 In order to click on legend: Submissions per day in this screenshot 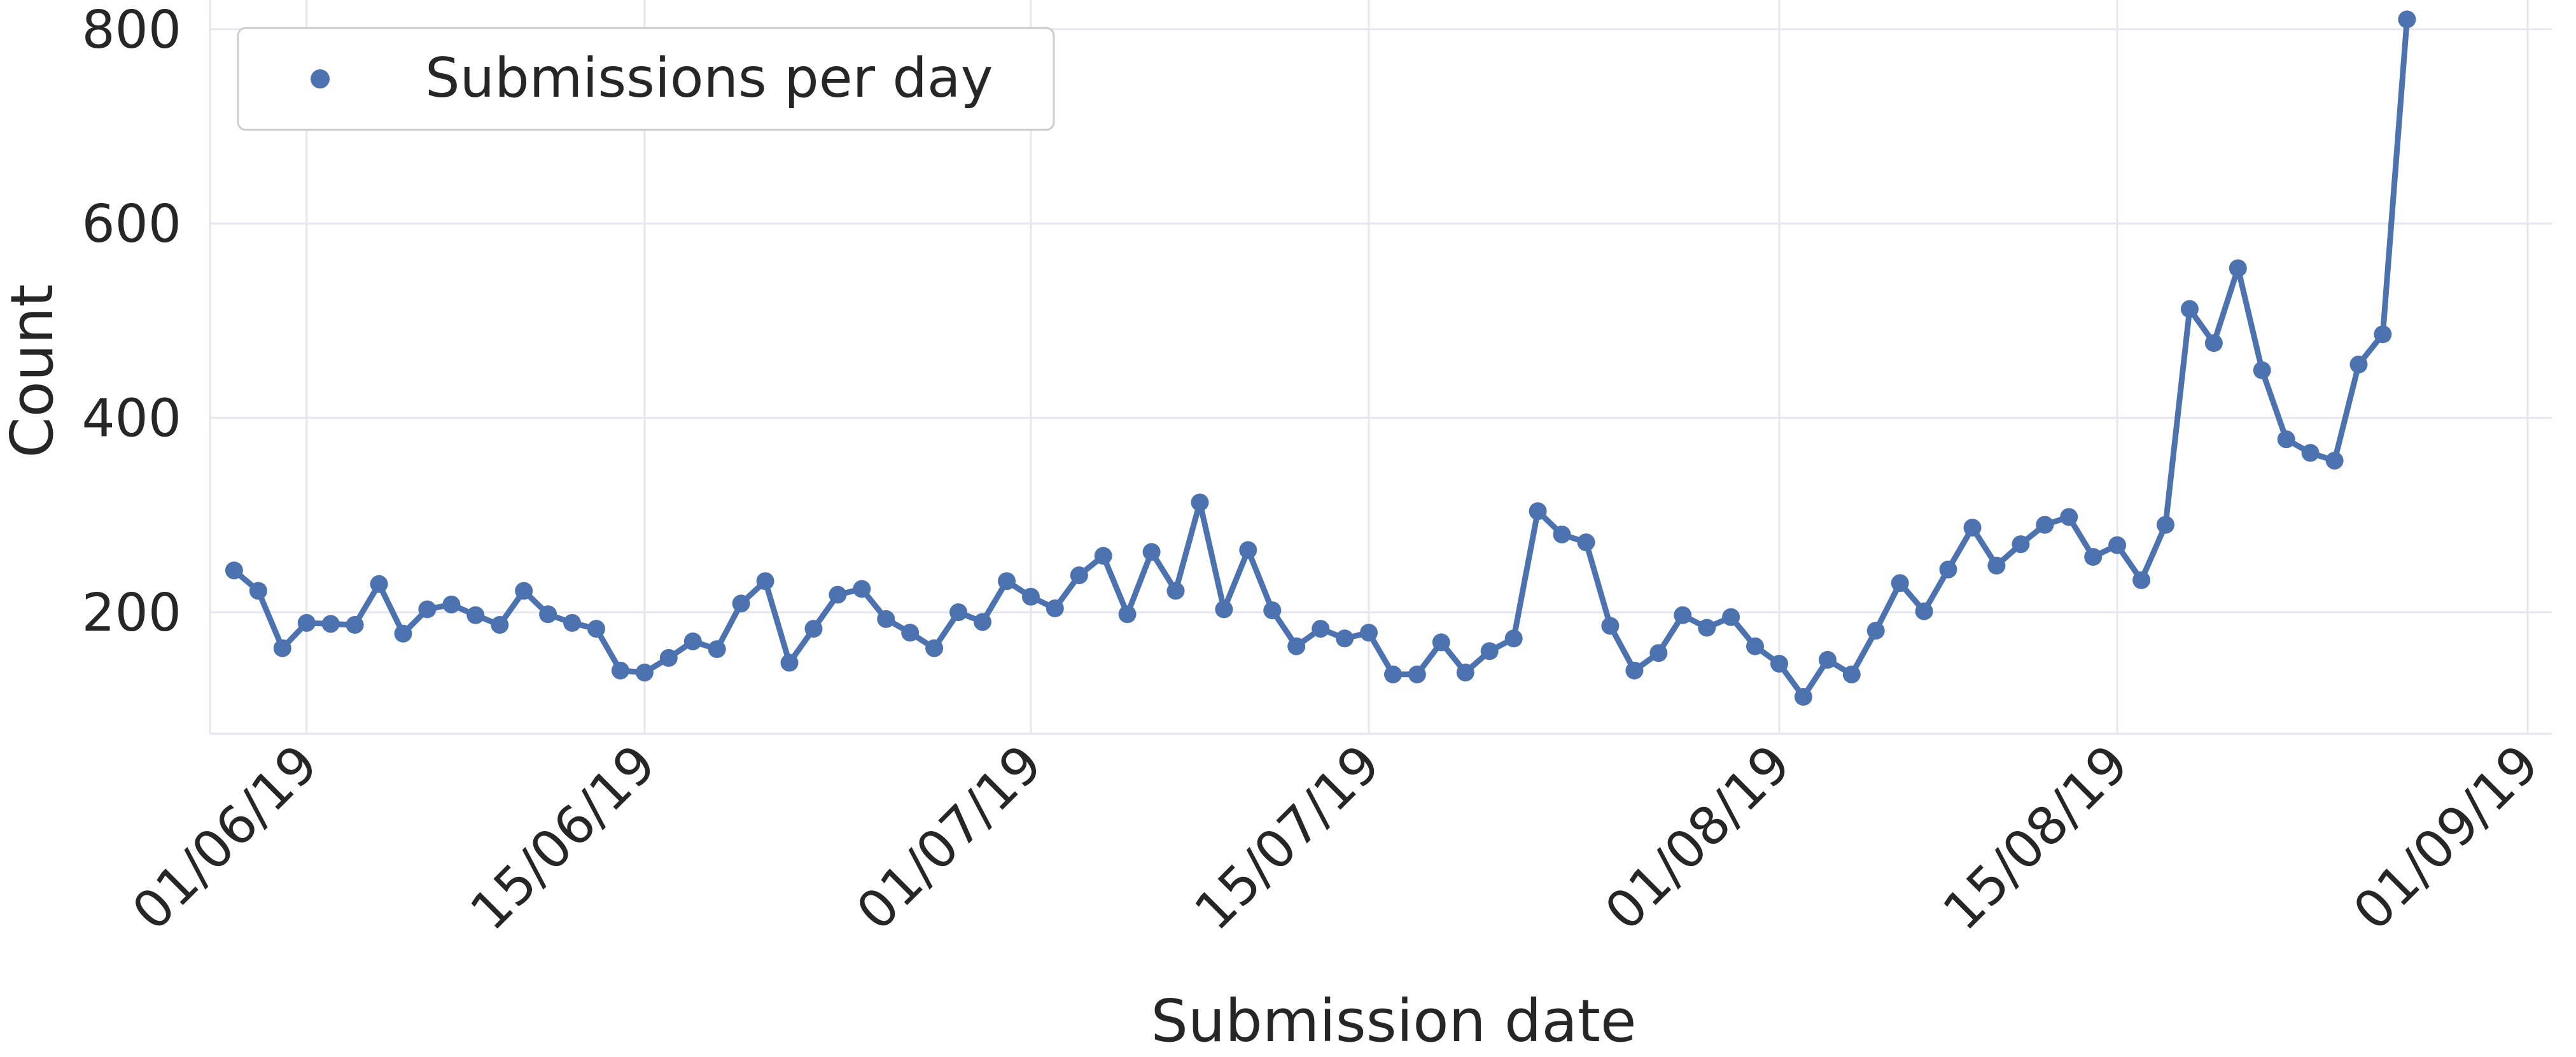, I will do `click(646, 79)`.